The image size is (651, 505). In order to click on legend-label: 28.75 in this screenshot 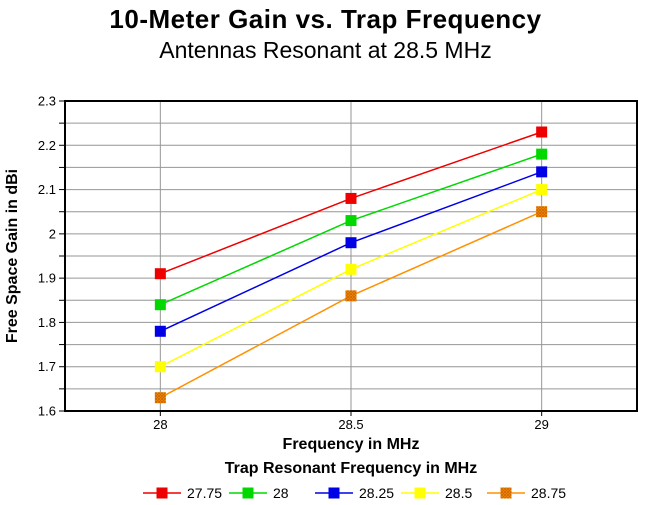, I will do `click(549, 493)`.